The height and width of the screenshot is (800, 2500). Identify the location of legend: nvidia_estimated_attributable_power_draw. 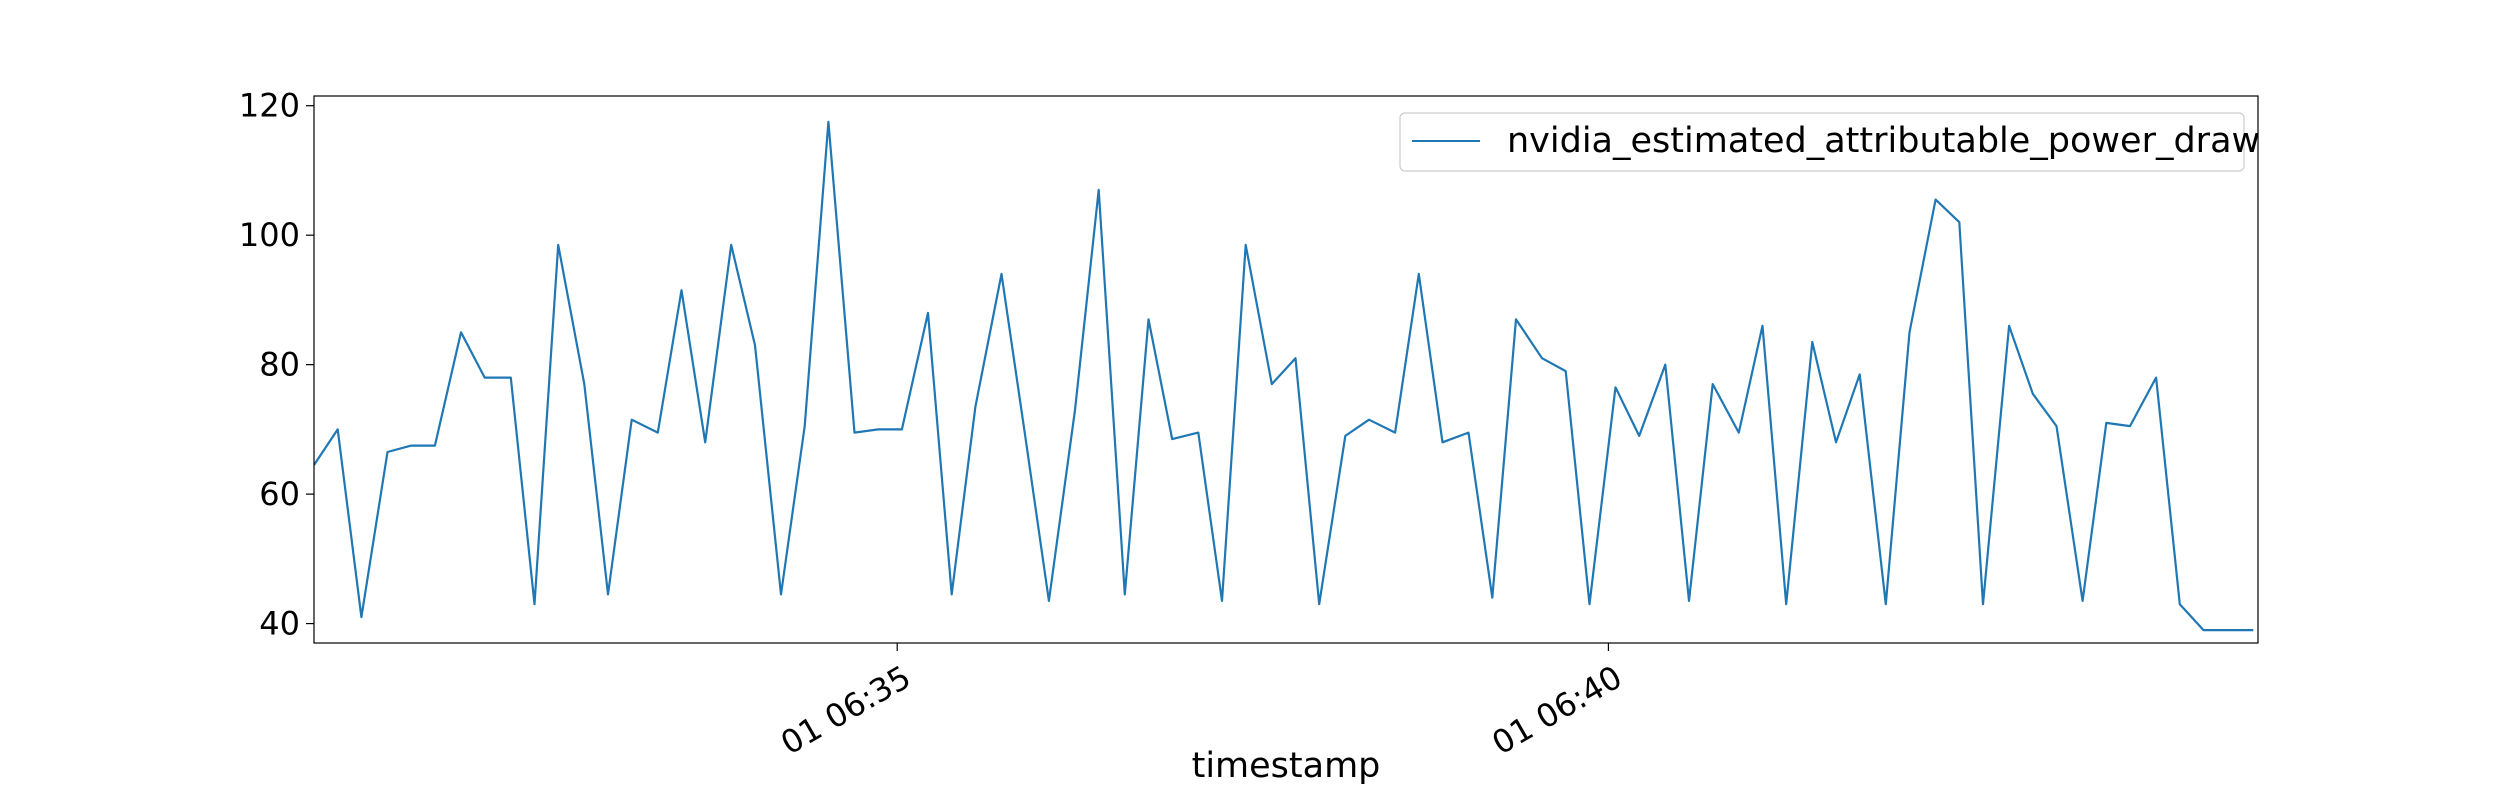
(1829, 142).